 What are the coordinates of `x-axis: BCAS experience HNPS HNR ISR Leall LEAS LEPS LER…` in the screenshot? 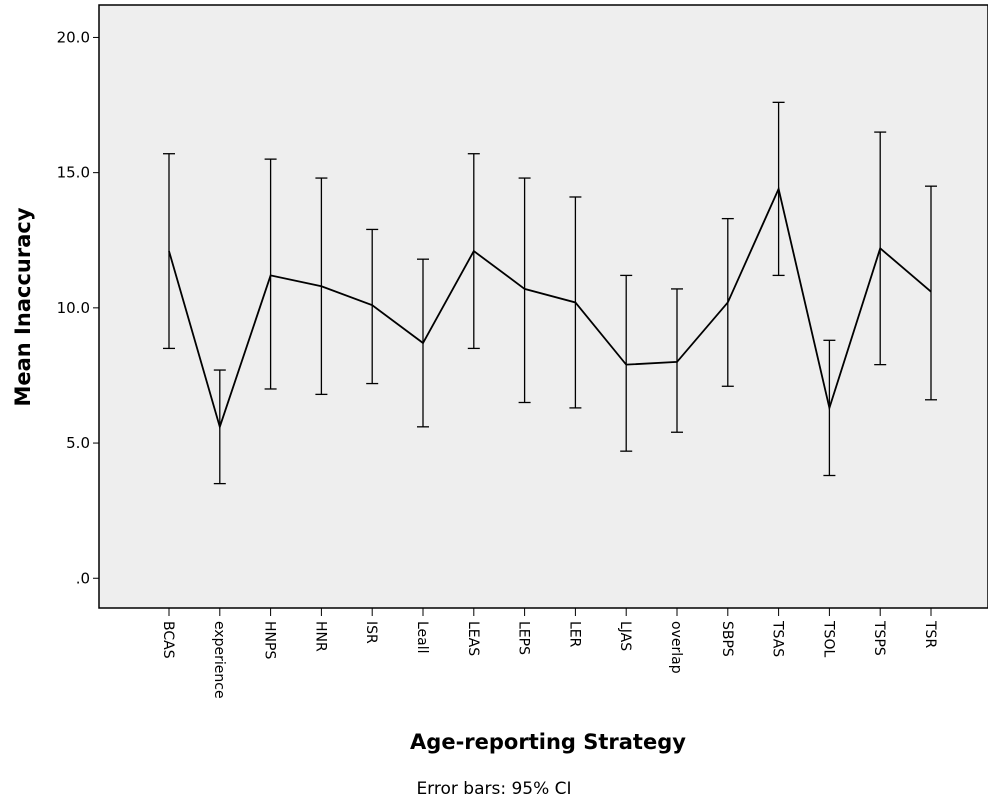 It's located at (549, 653).